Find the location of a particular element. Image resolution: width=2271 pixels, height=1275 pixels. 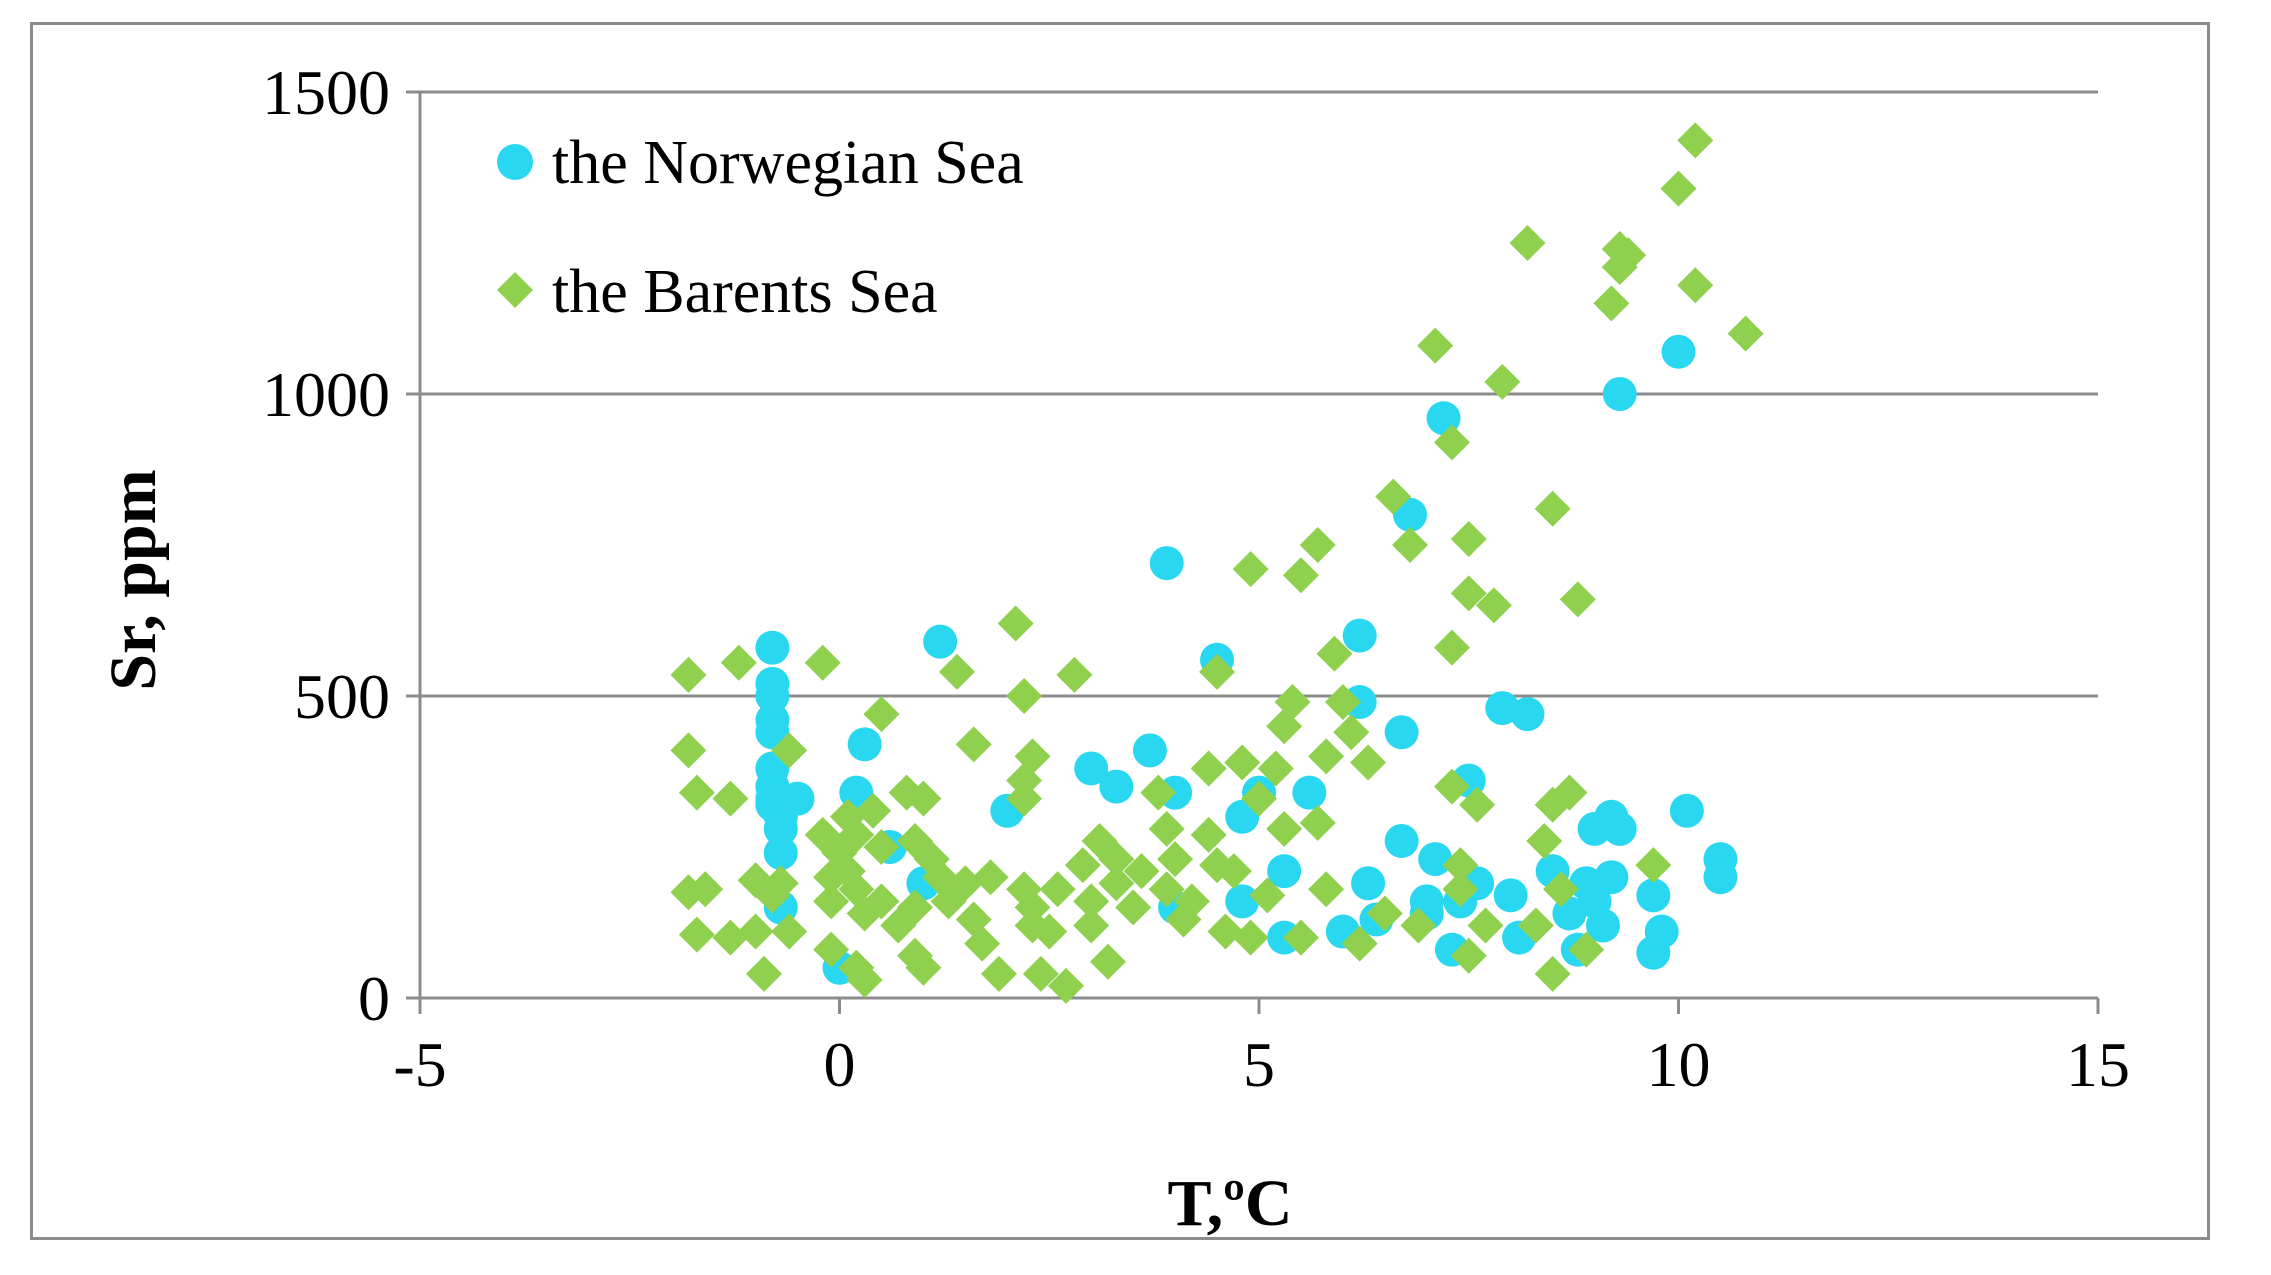

legend-label-norwegian-sea: the Norwegian Sea is located at coordinates (788, 163).